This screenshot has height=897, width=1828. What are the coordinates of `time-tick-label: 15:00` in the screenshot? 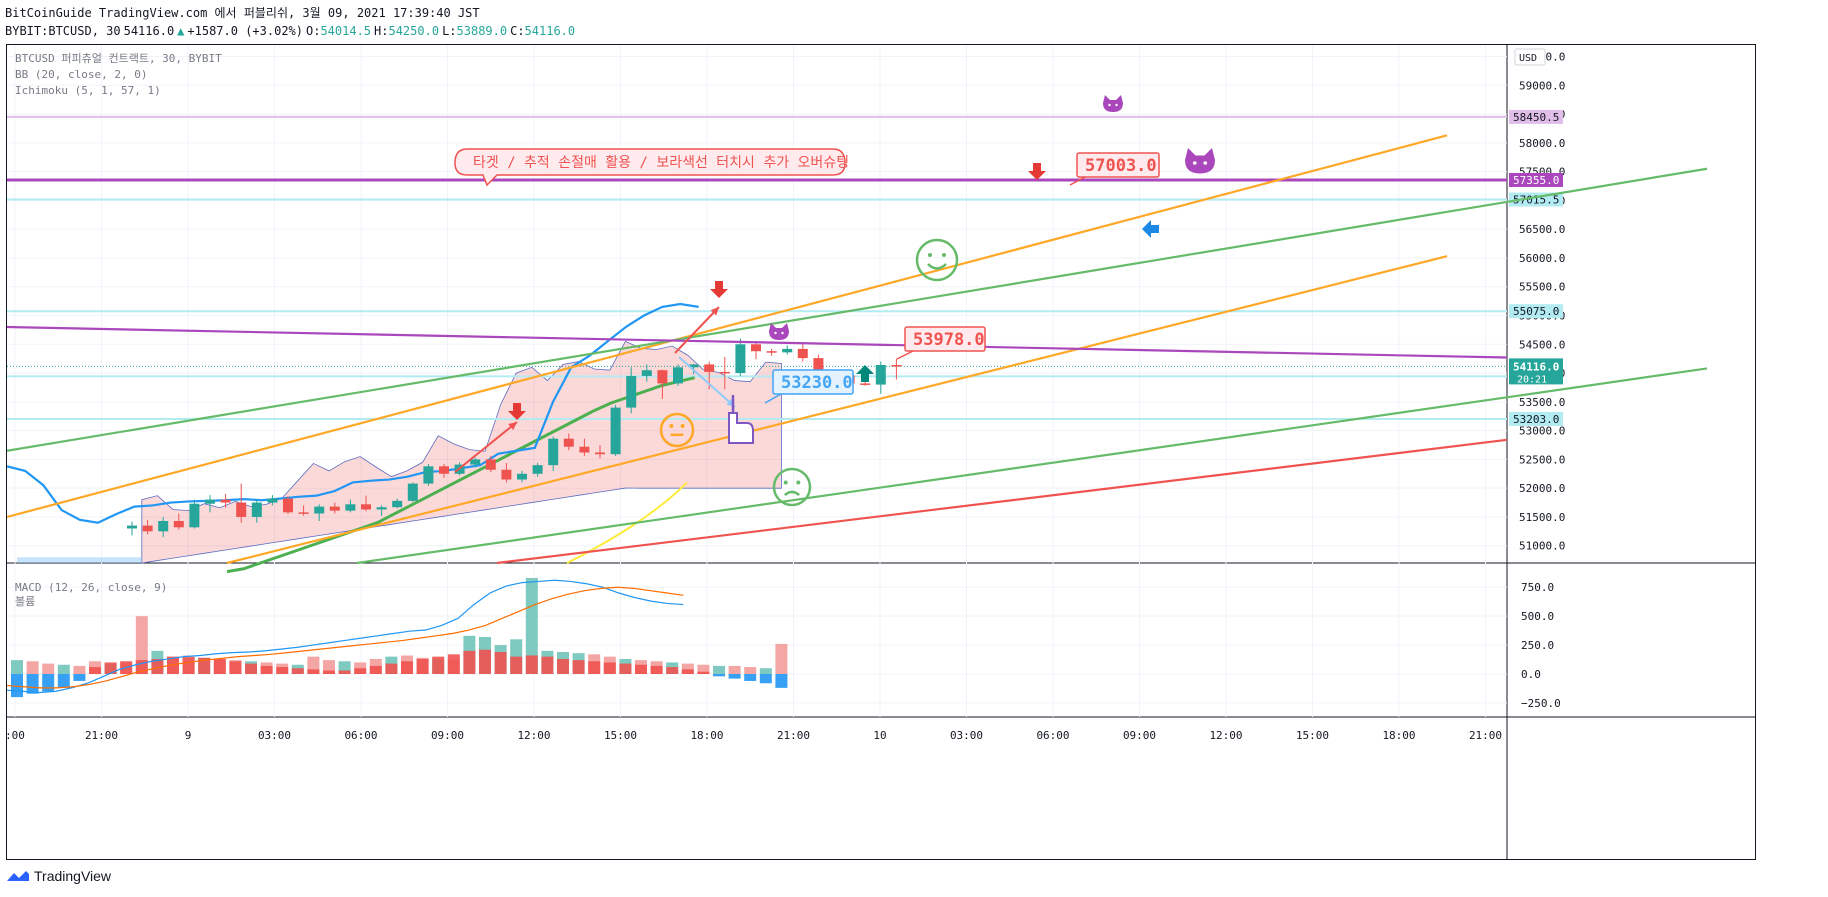 It's located at (620, 735).